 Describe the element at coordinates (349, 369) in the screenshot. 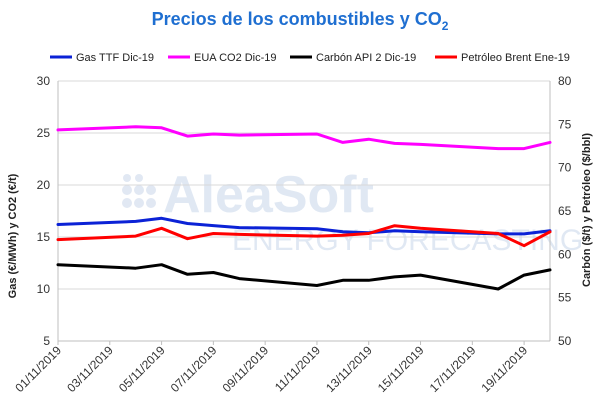

I see `x-tick-label: 13/11/2019` at that location.